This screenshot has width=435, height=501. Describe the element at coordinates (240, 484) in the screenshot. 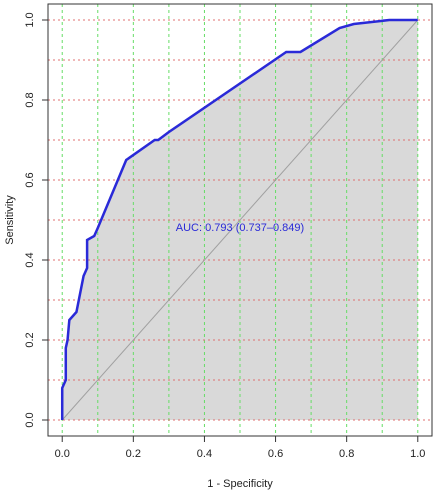

I see `x-axis-label: 1 - Specificity` at that location.